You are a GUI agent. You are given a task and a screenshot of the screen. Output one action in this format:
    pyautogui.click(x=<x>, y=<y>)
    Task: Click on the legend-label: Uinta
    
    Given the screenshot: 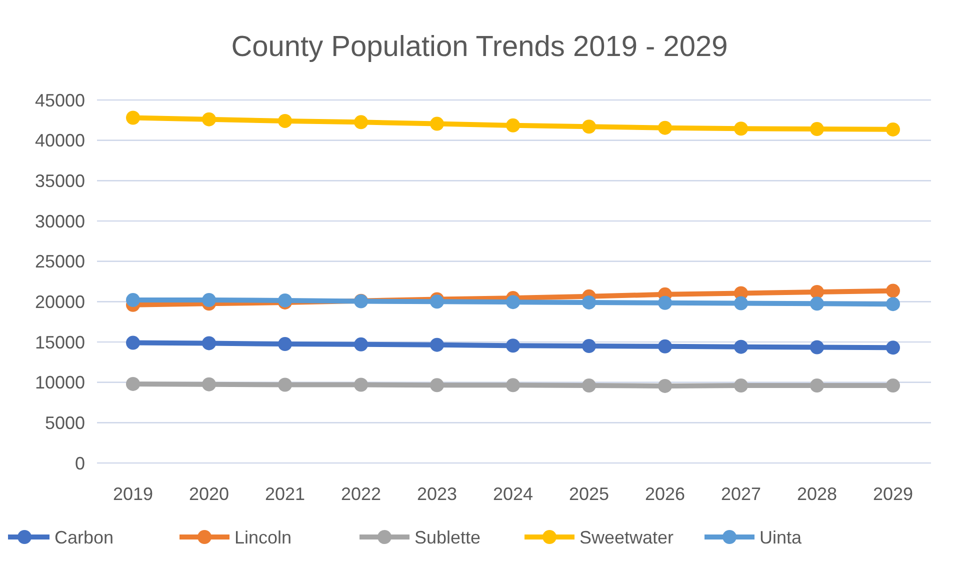 What is the action you would take?
    pyautogui.click(x=781, y=537)
    